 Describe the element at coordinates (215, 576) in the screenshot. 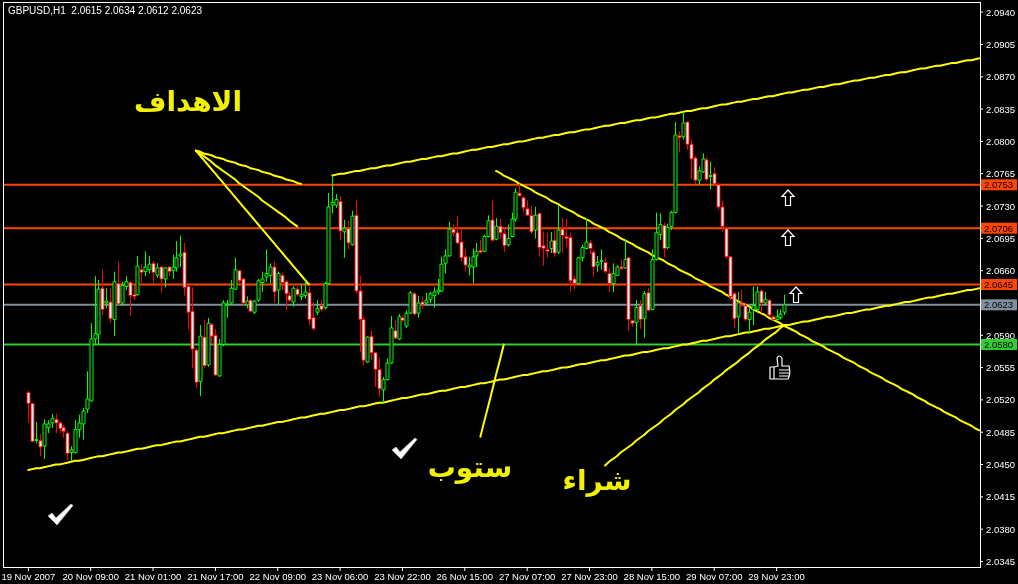

I see `x-tick-label: 21 Nov 17:00` at that location.